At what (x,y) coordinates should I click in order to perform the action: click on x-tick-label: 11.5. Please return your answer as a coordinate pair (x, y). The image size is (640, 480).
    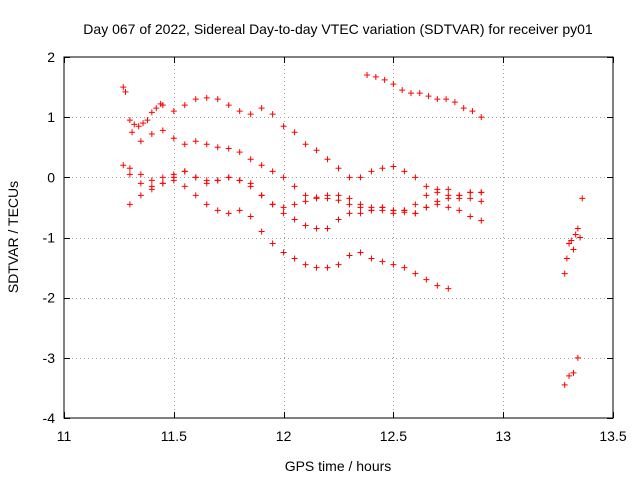
    Looking at the image, I should click on (174, 436).